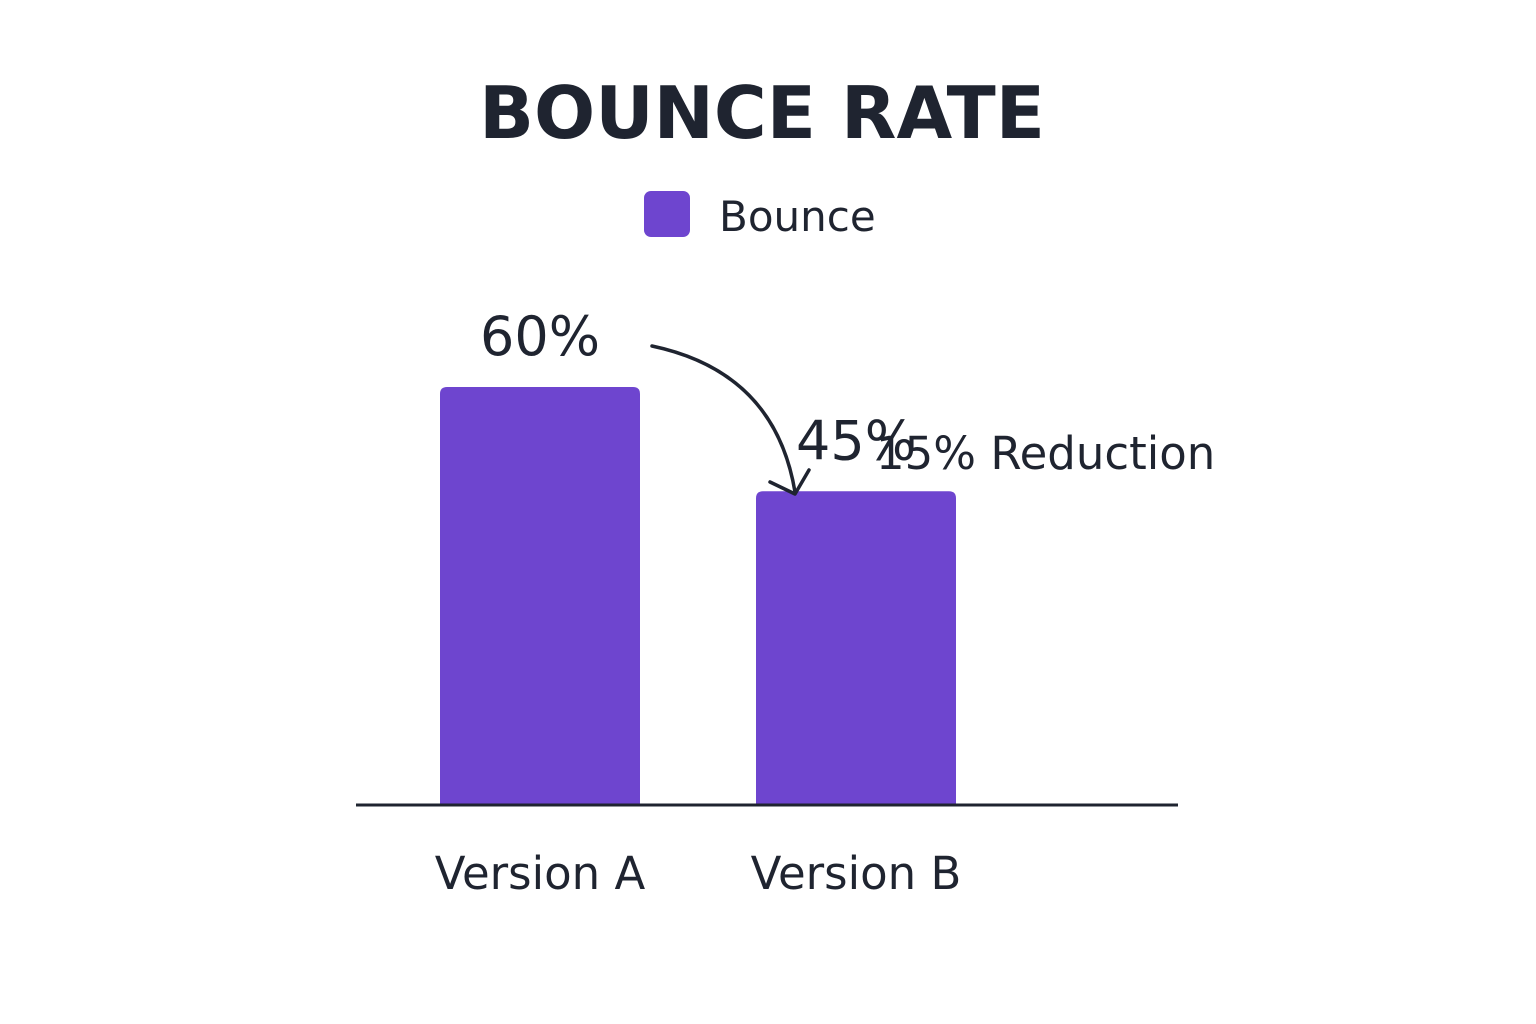 The width and height of the screenshot is (1536, 1024). What do you see at coordinates (1045, 453) in the screenshot?
I see `reduction-annotation: 15% Reduction` at bounding box center [1045, 453].